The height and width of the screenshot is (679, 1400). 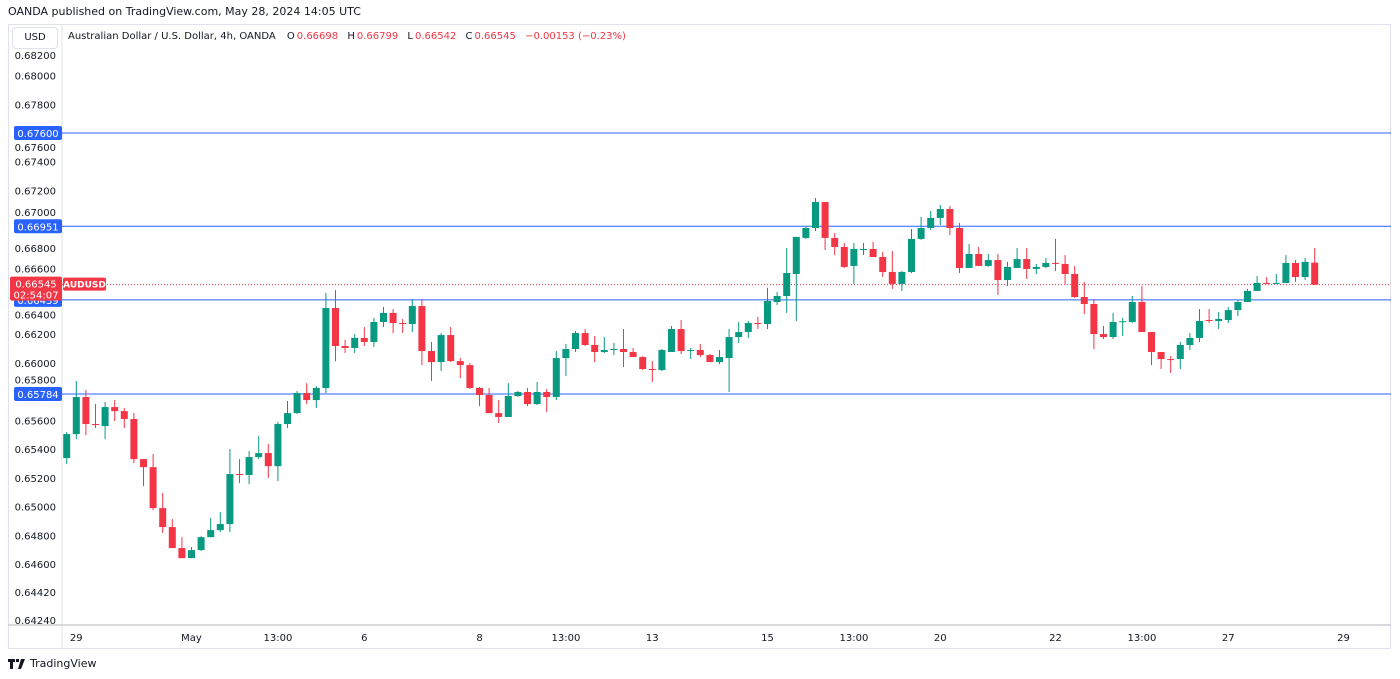 What do you see at coordinates (35, 479) in the screenshot?
I see `y-tick-label: 0.65200` at bounding box center [35, 479].